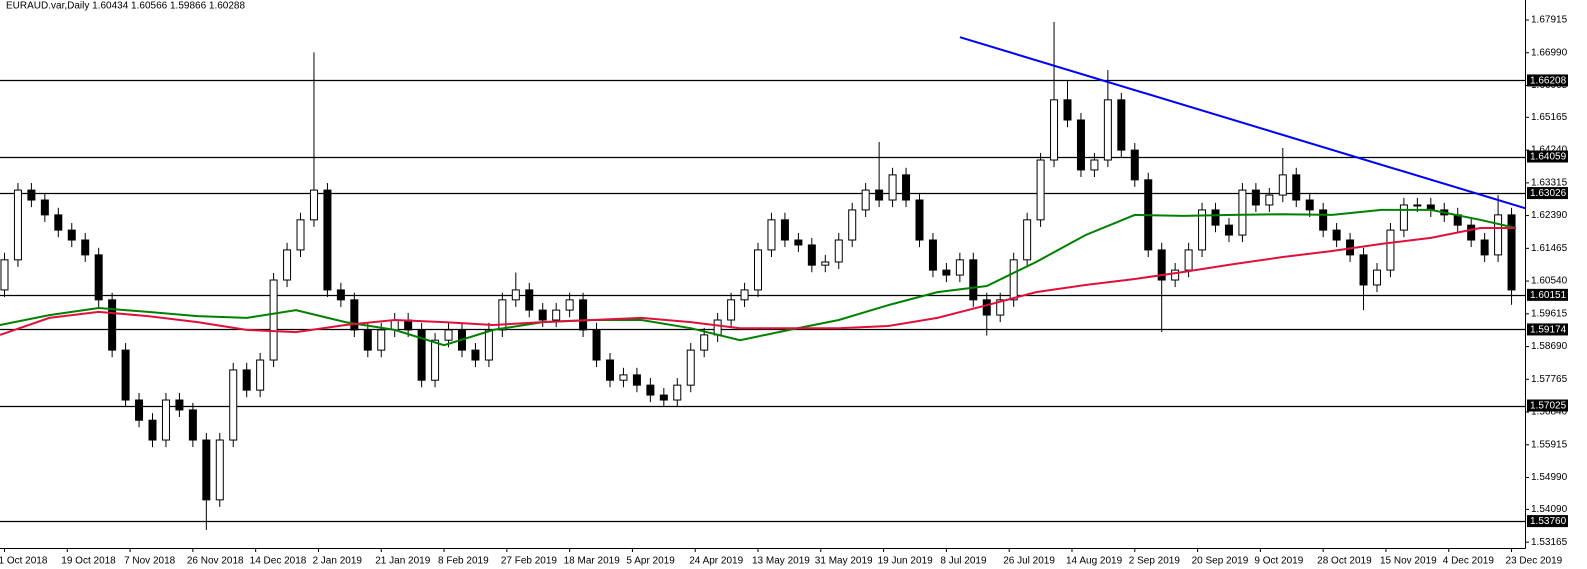 This screenshot has width=1587, height=569. Describe the element at coordinates (1029, 561) in the screenshot. I see `x-tick-label: 26 Jul 2019` at that location.